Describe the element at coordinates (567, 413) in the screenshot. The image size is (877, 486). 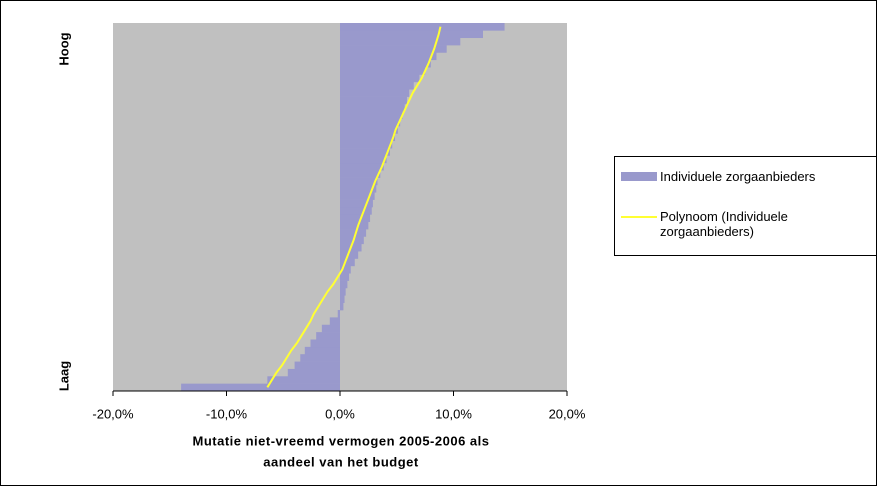
I see `x-tick-label: 20,0%` at that location.